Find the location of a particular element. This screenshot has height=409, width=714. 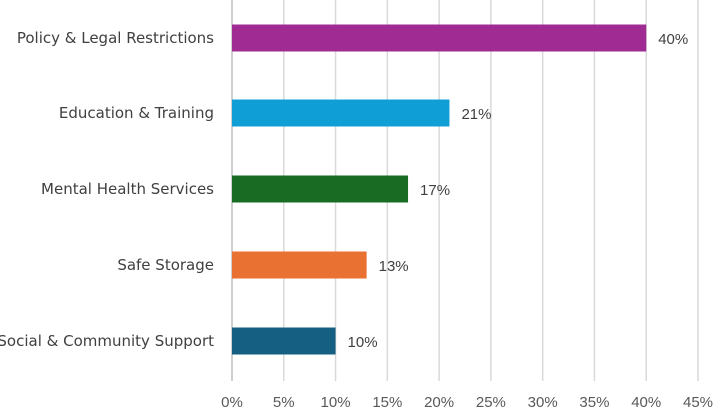

x-tick-label: 40% is located at coordinates (646, 401).